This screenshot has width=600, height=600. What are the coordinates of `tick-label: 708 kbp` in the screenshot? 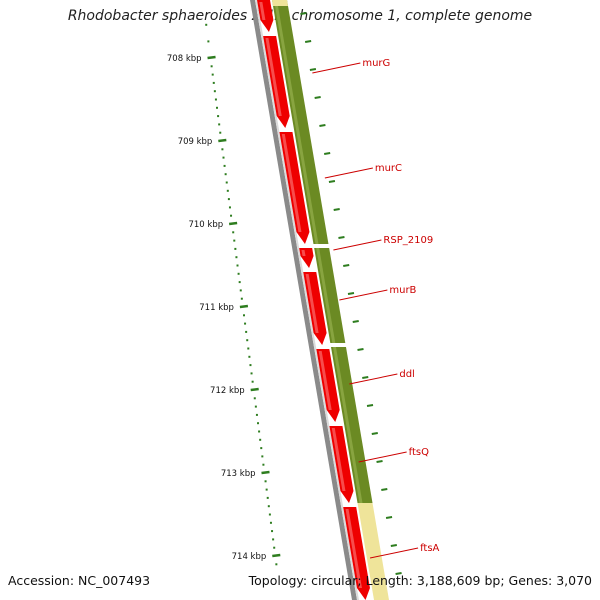 It's located at (184, 59).